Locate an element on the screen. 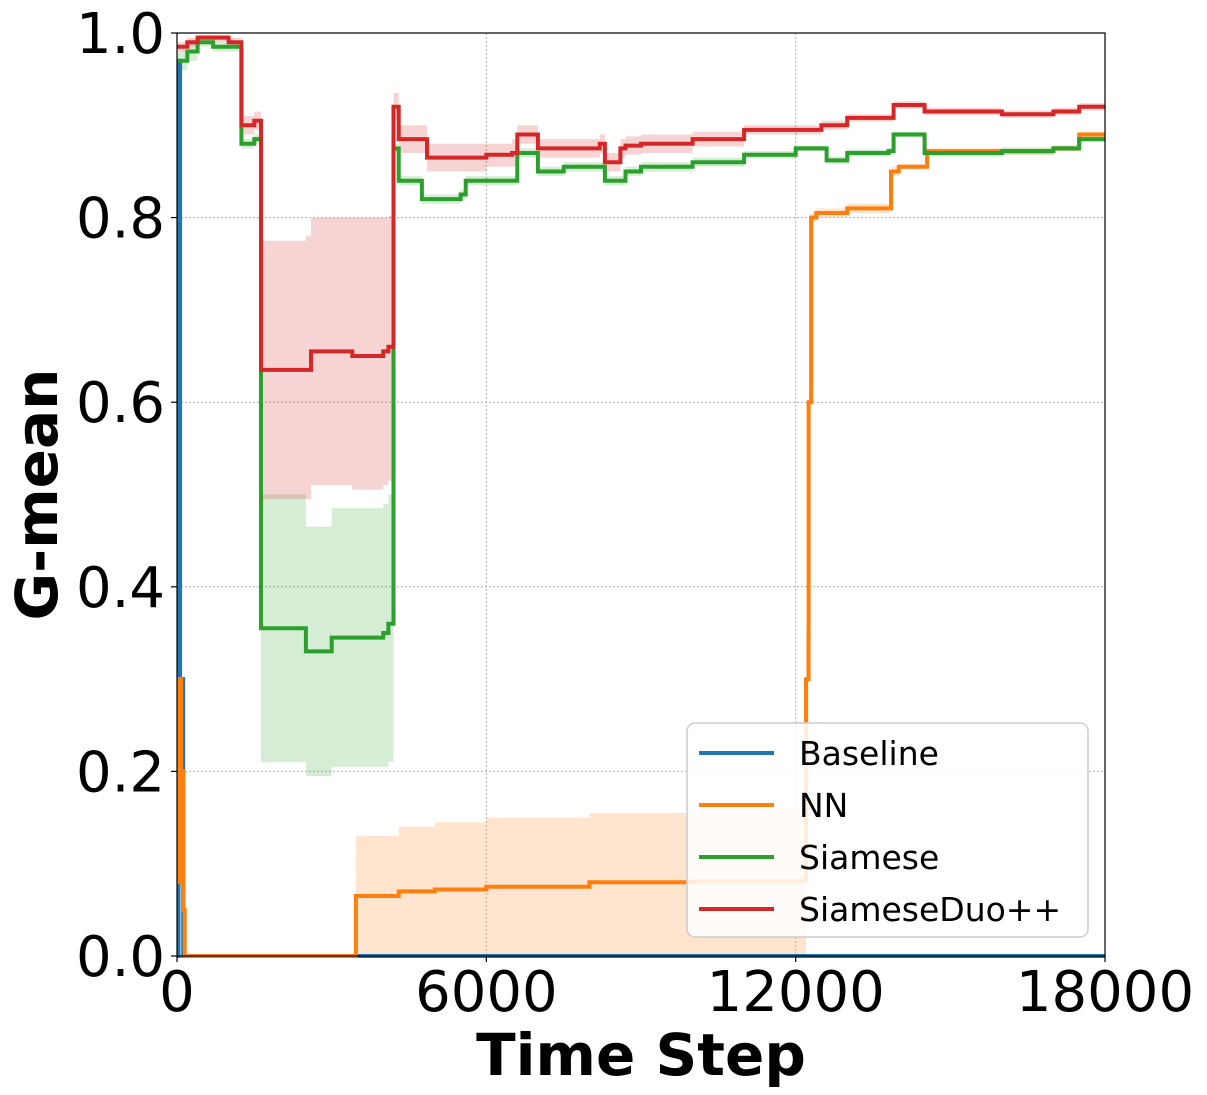 Image resolution: width=1207 pixels, height=1095 pixels. legend-label-siamese: Siamese is located at coordinates (869, 857).